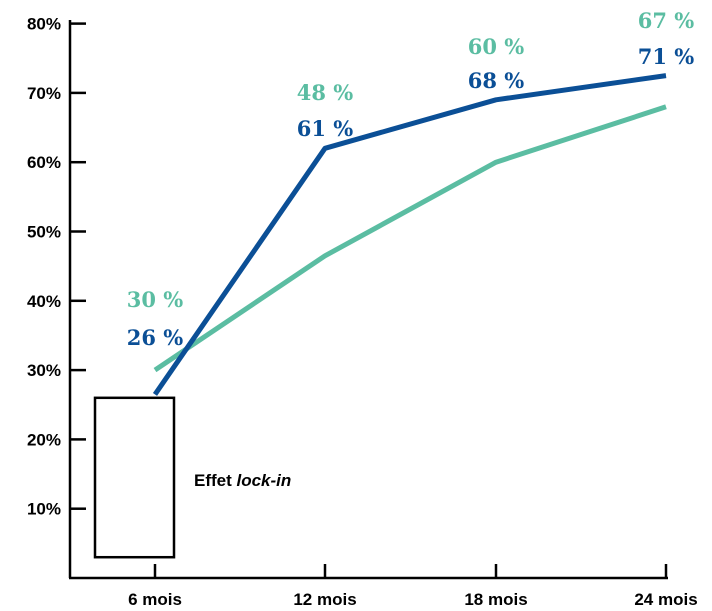  What do you see at coordinates (666, 20) in the screenshot?
I see `data-label-s1: 67 %` at bounding box center [666, 20].